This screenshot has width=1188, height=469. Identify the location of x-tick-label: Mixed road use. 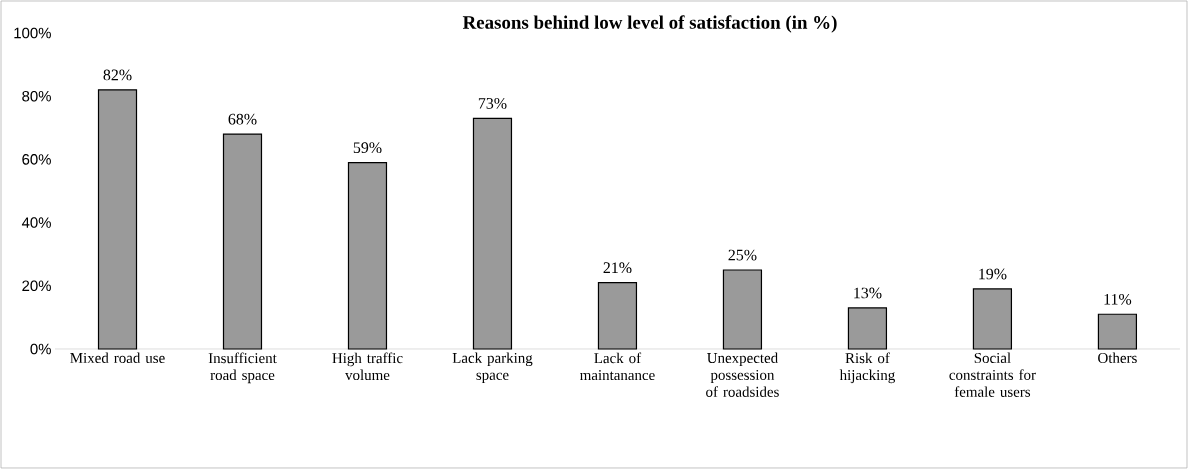
(117, 358).